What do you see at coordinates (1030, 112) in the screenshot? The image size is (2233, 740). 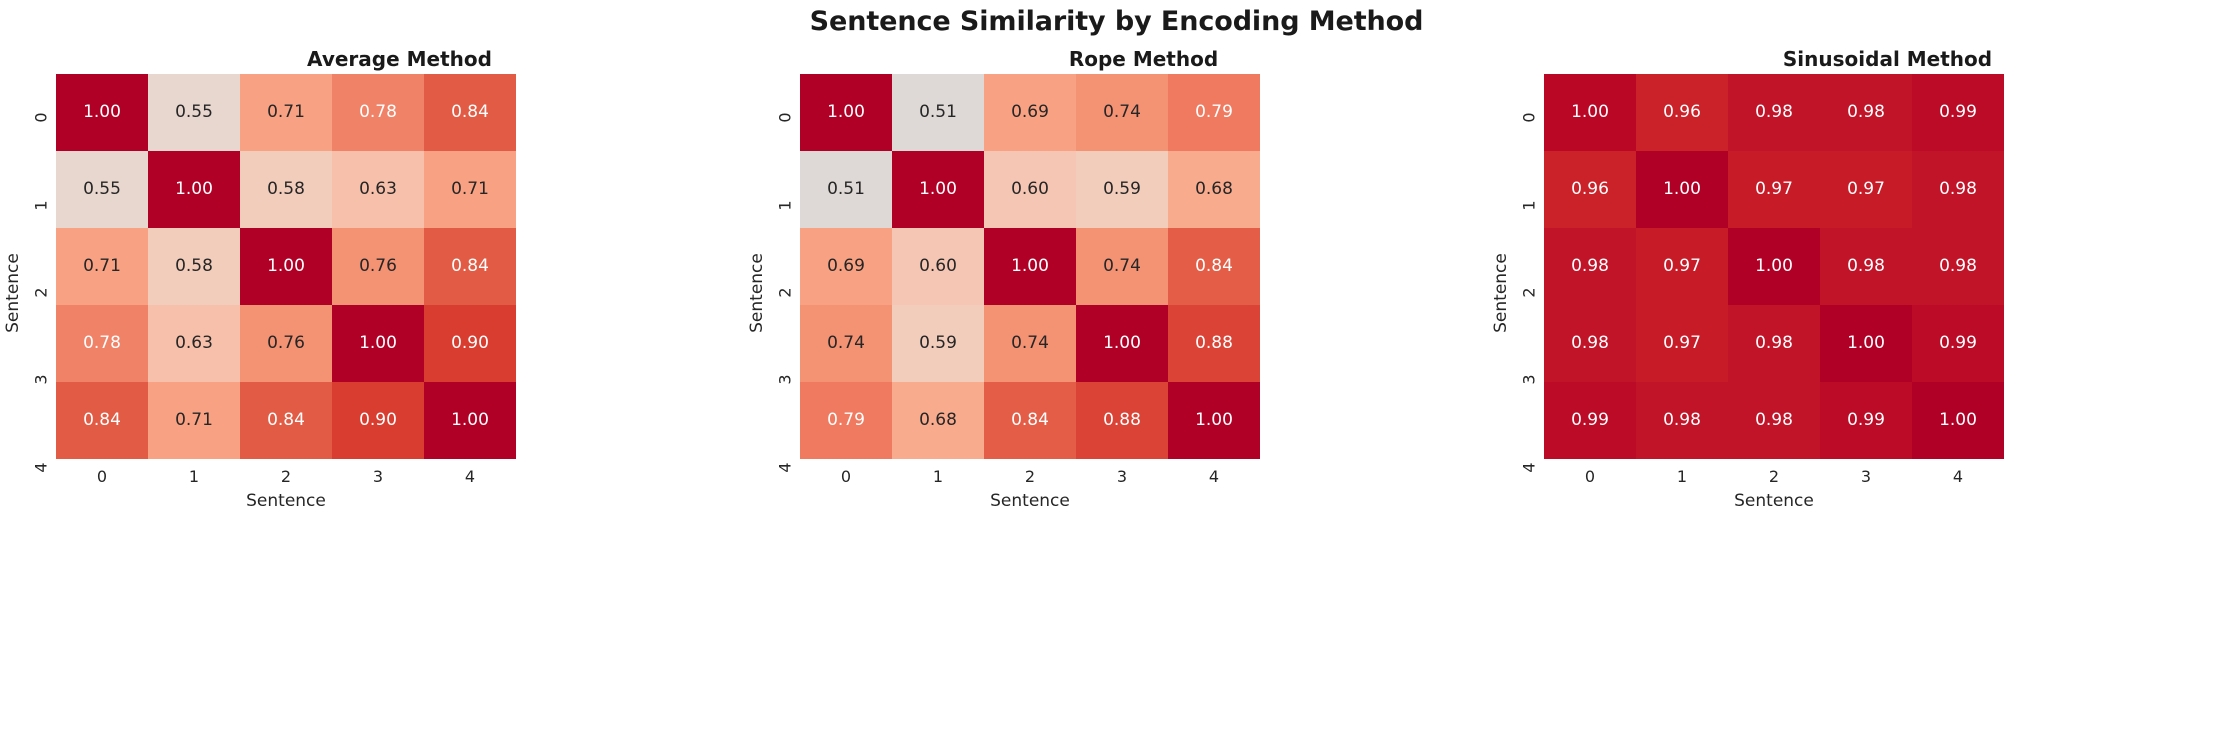 I see `heatmap-cell: 0.69` at bounding box center [1030, 112].